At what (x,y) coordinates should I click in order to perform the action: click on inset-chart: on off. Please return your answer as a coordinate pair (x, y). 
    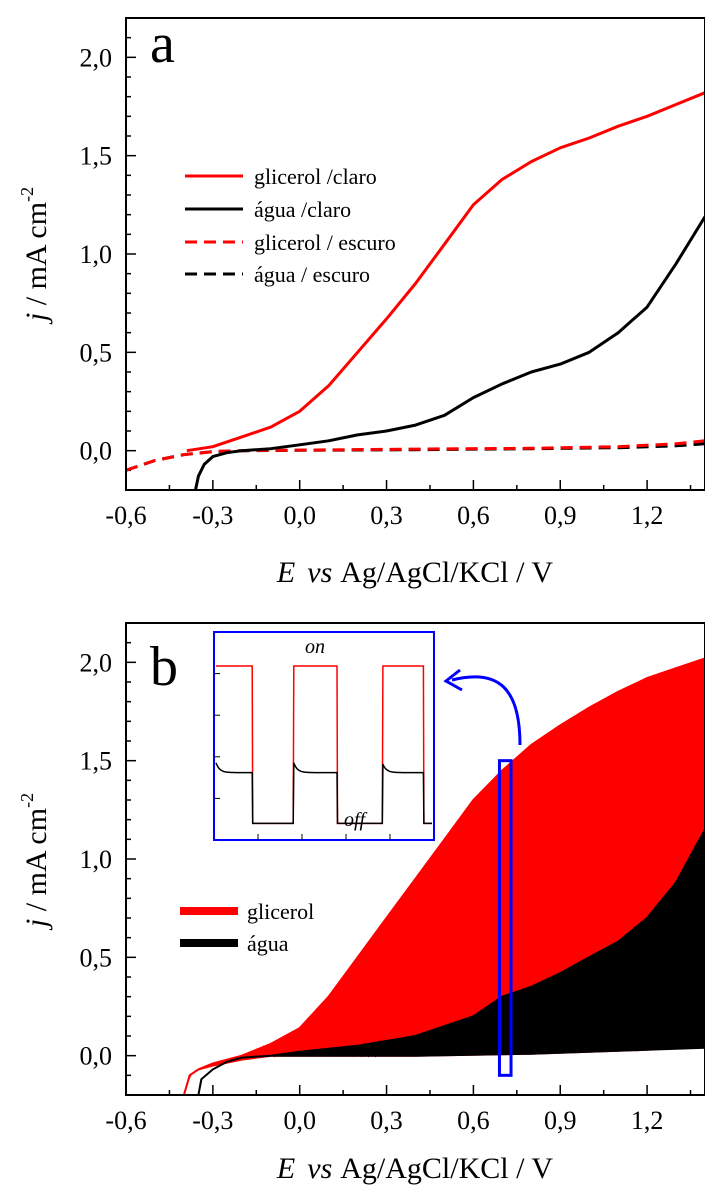
    Looking at the image, I should click on (324, 736).